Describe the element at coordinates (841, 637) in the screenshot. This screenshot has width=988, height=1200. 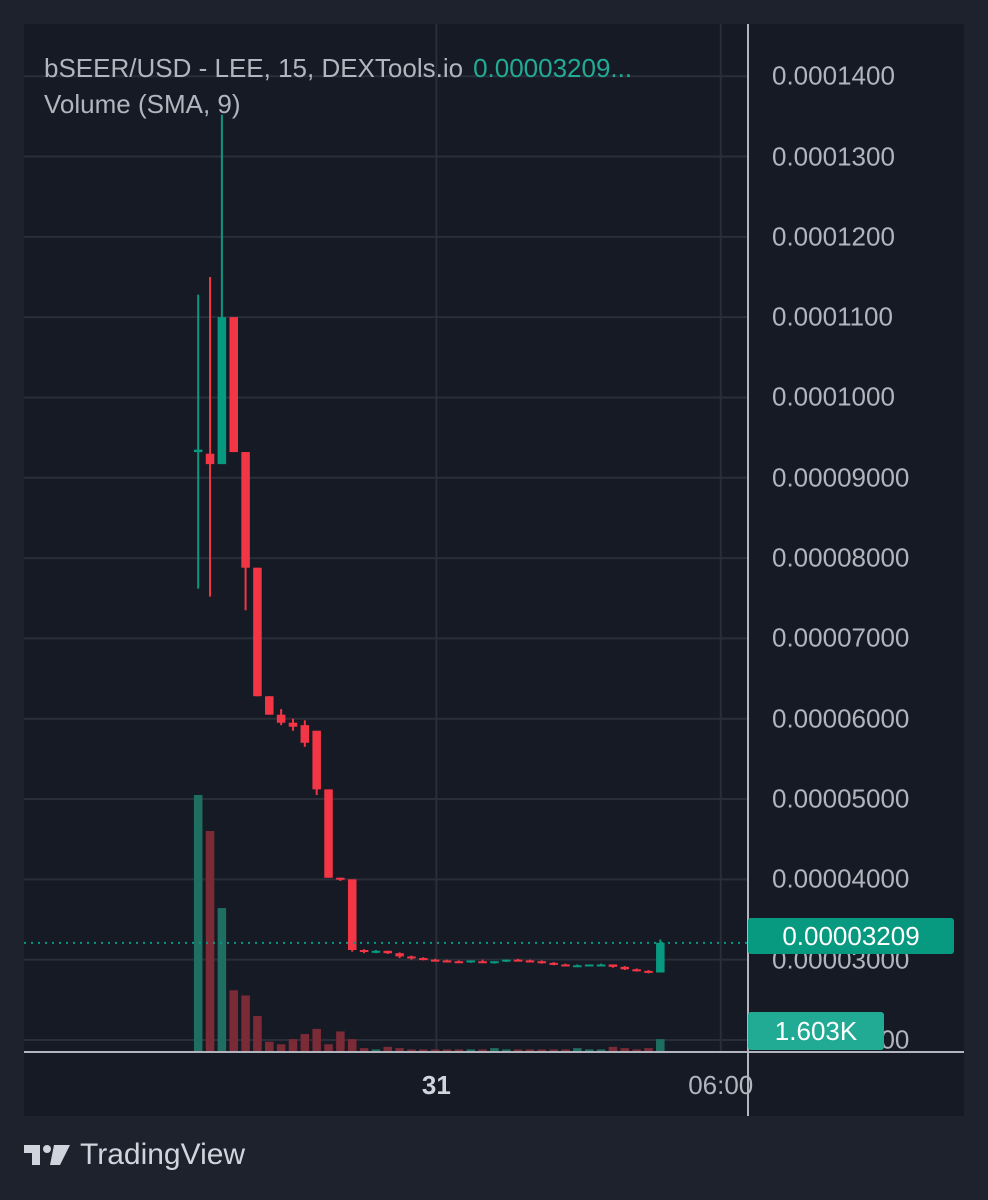
I see `y-tick-label: 0.00007000` at that location.